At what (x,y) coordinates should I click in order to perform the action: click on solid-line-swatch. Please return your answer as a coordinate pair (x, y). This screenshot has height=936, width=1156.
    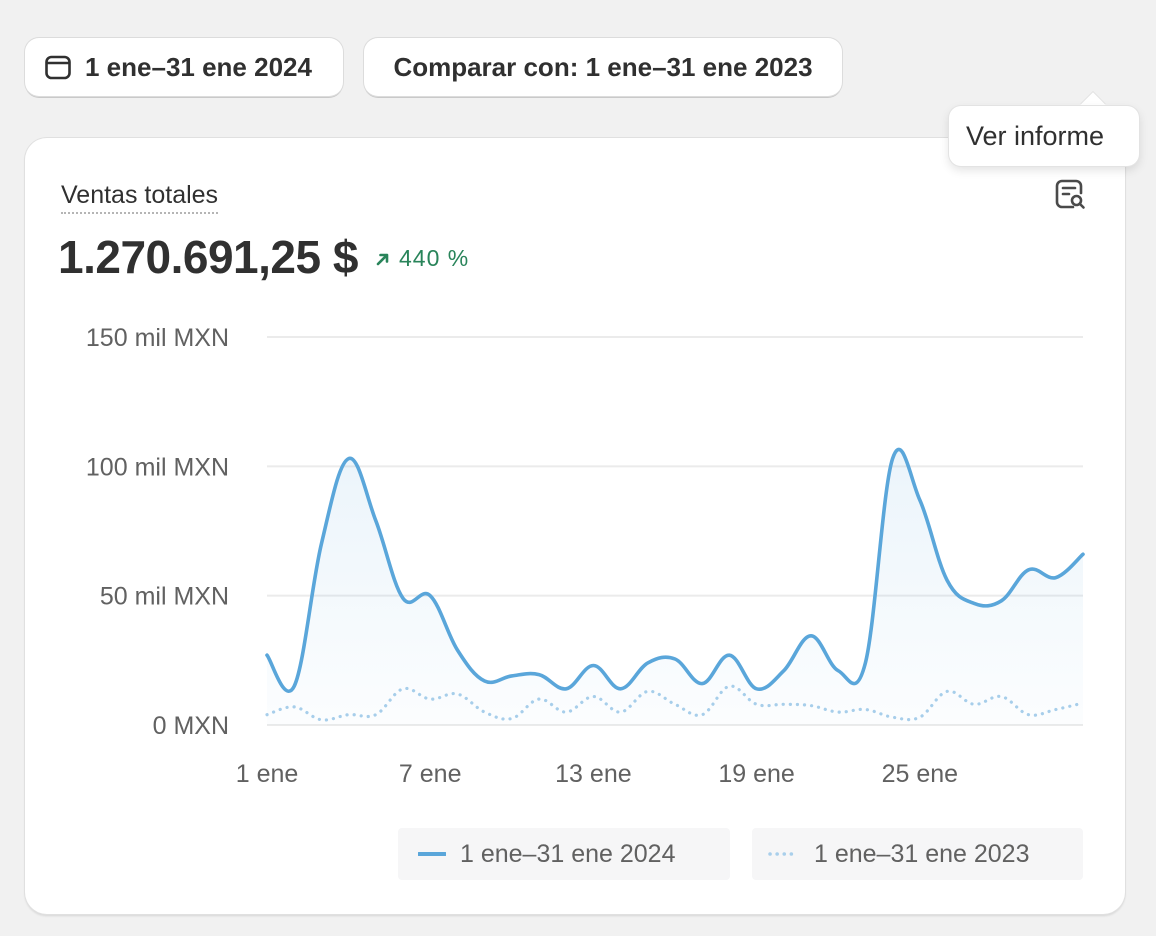
    Looking at the image, I should click on (432, 854).